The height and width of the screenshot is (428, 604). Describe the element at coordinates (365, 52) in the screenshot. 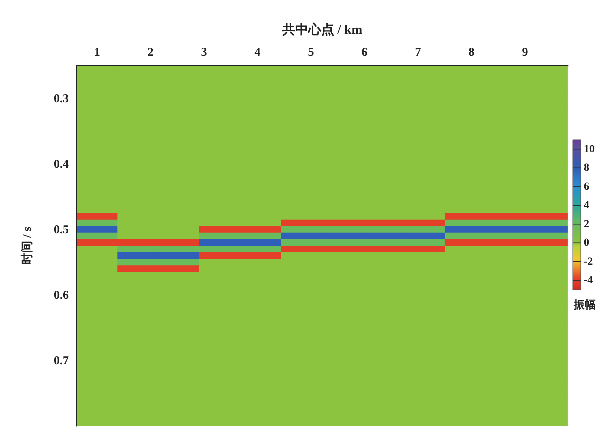

I see `x-tick-label: 6` at that location.